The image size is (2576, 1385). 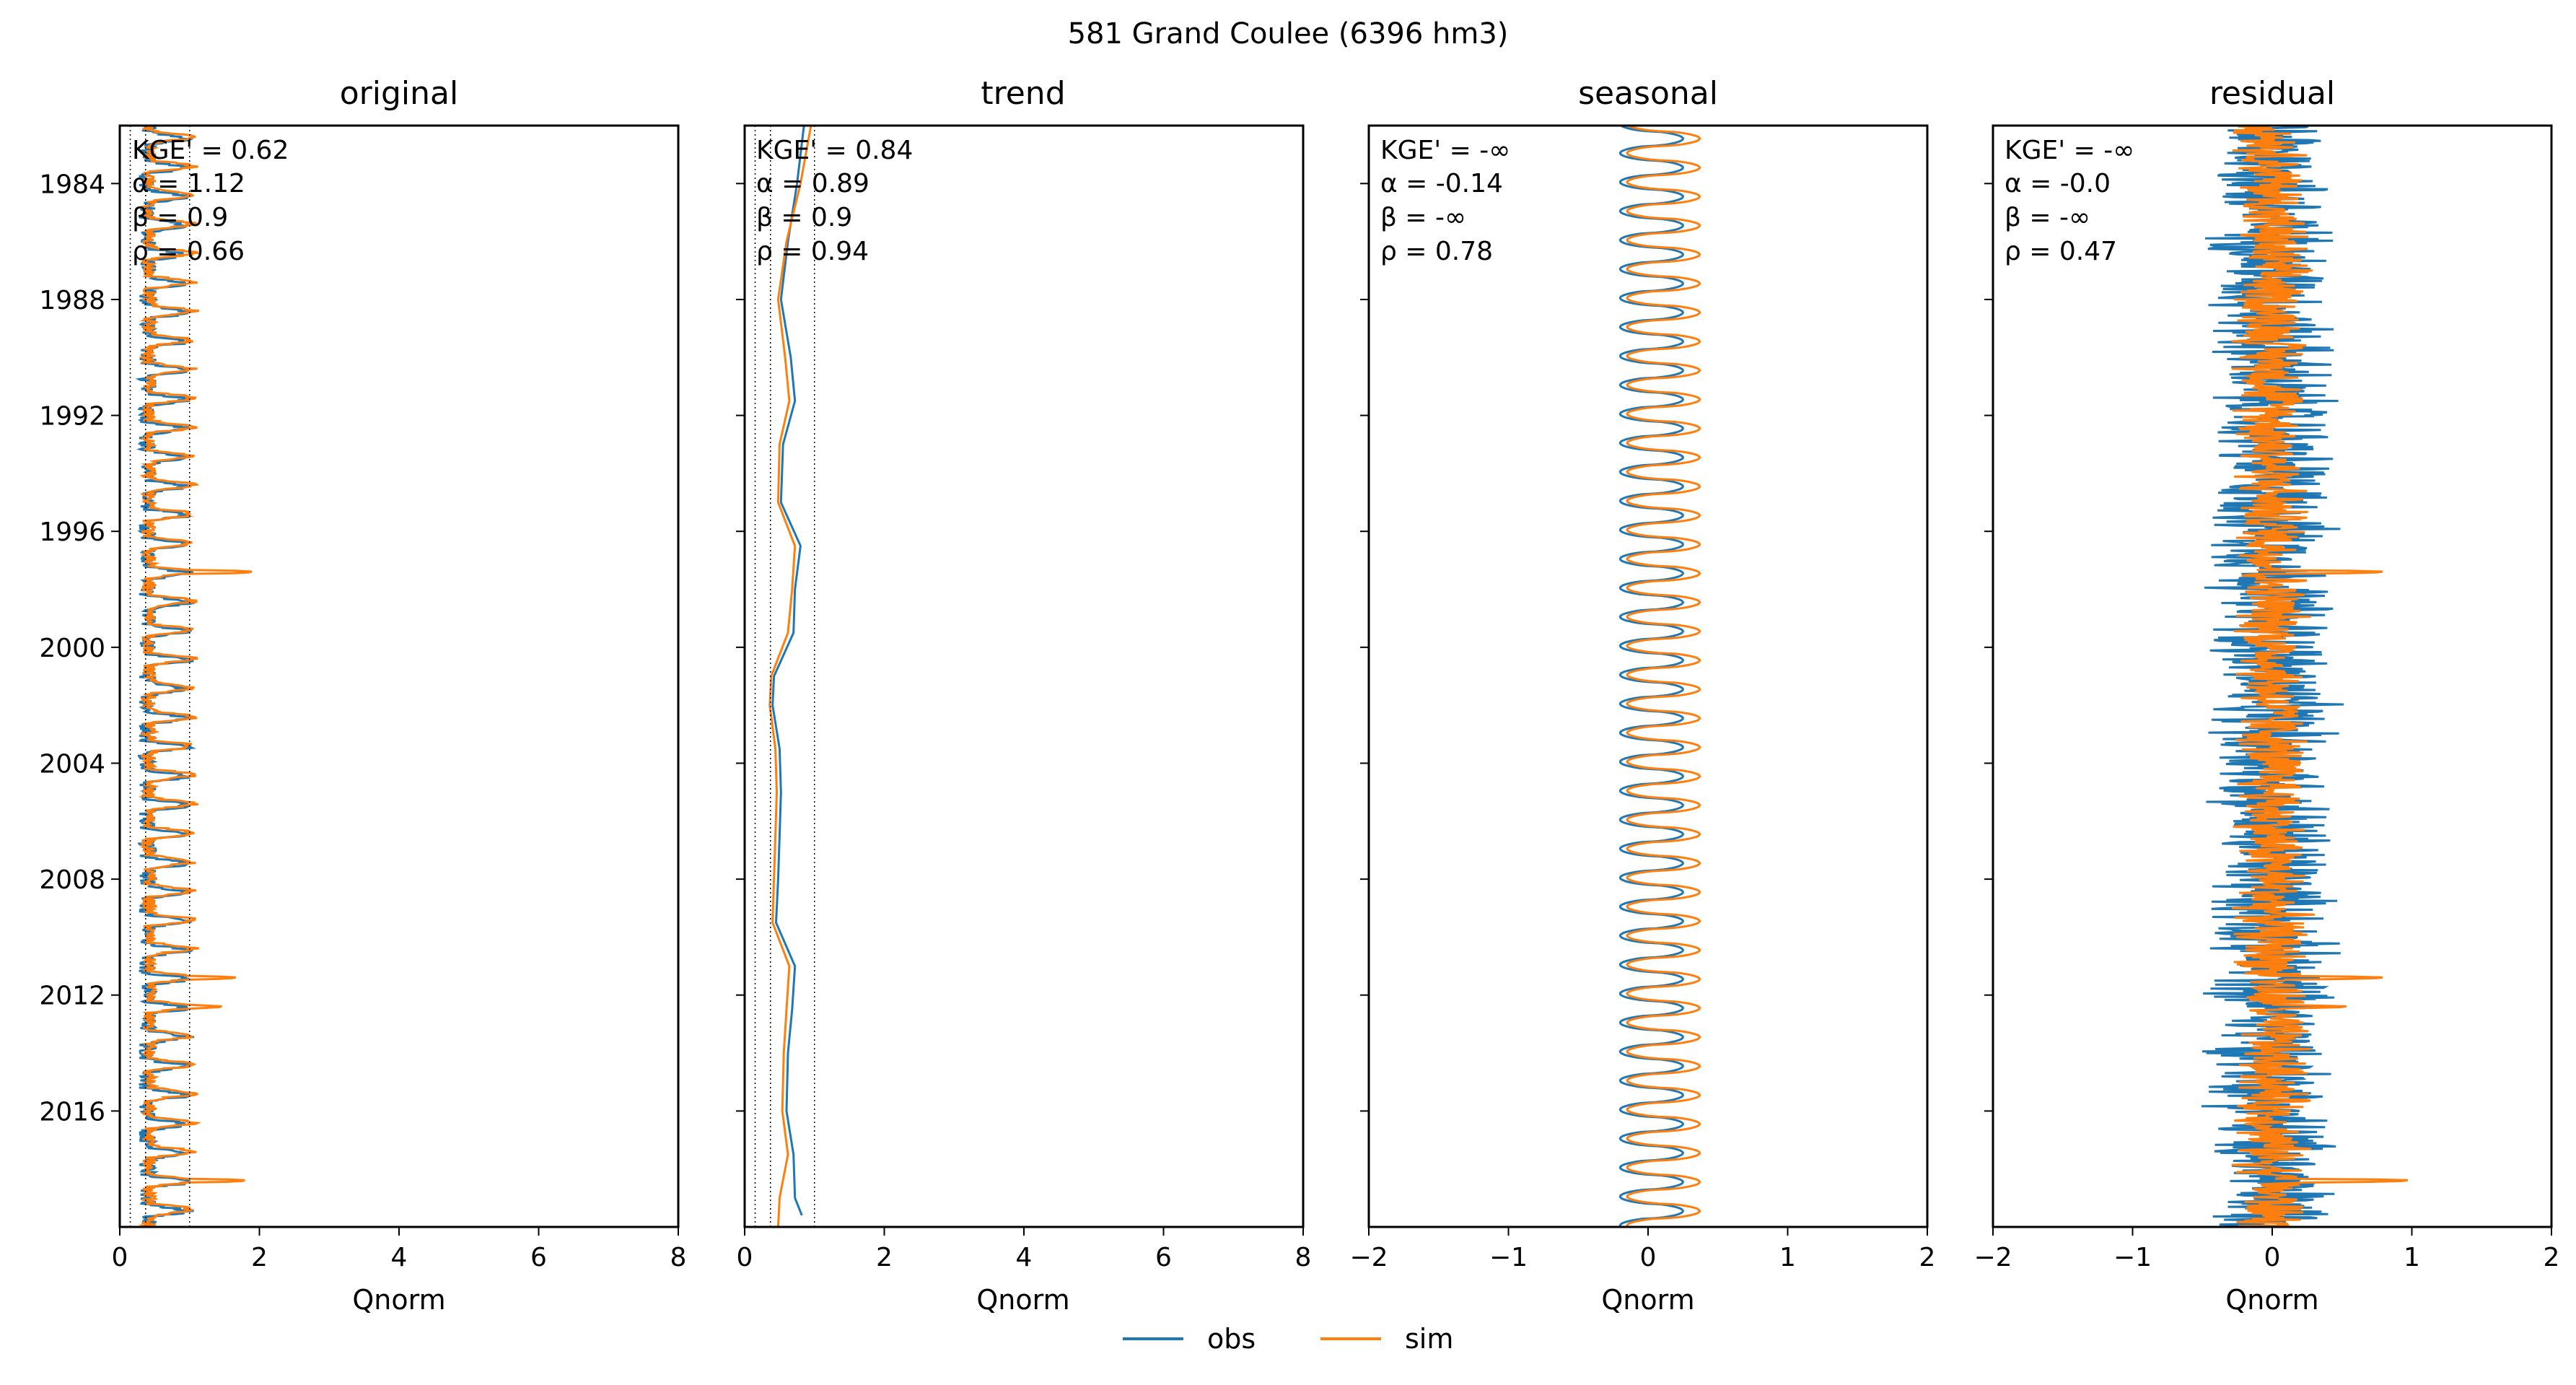 What do you see at coordinates (72, 532) in the screenshot?
I see `y-tick-label: 1996` at bounding box center [72, 532].